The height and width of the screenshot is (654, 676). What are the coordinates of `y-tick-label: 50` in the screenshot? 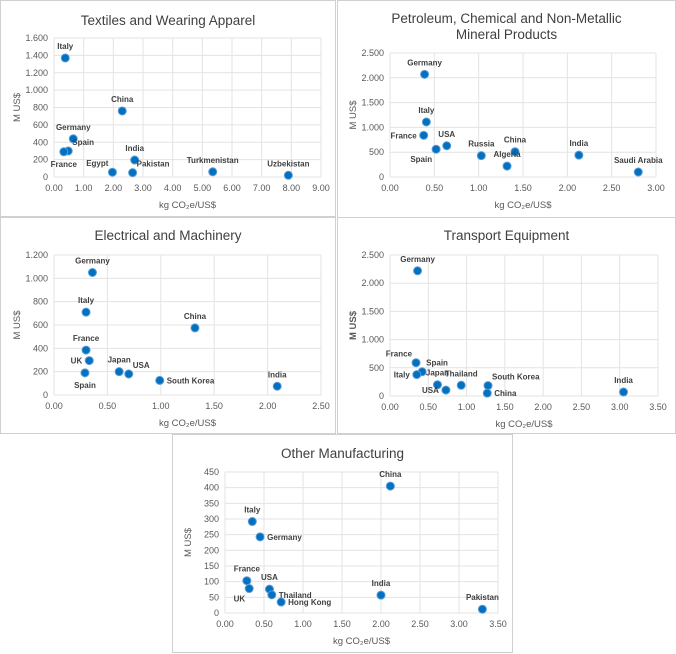 It's located at (214, 597).